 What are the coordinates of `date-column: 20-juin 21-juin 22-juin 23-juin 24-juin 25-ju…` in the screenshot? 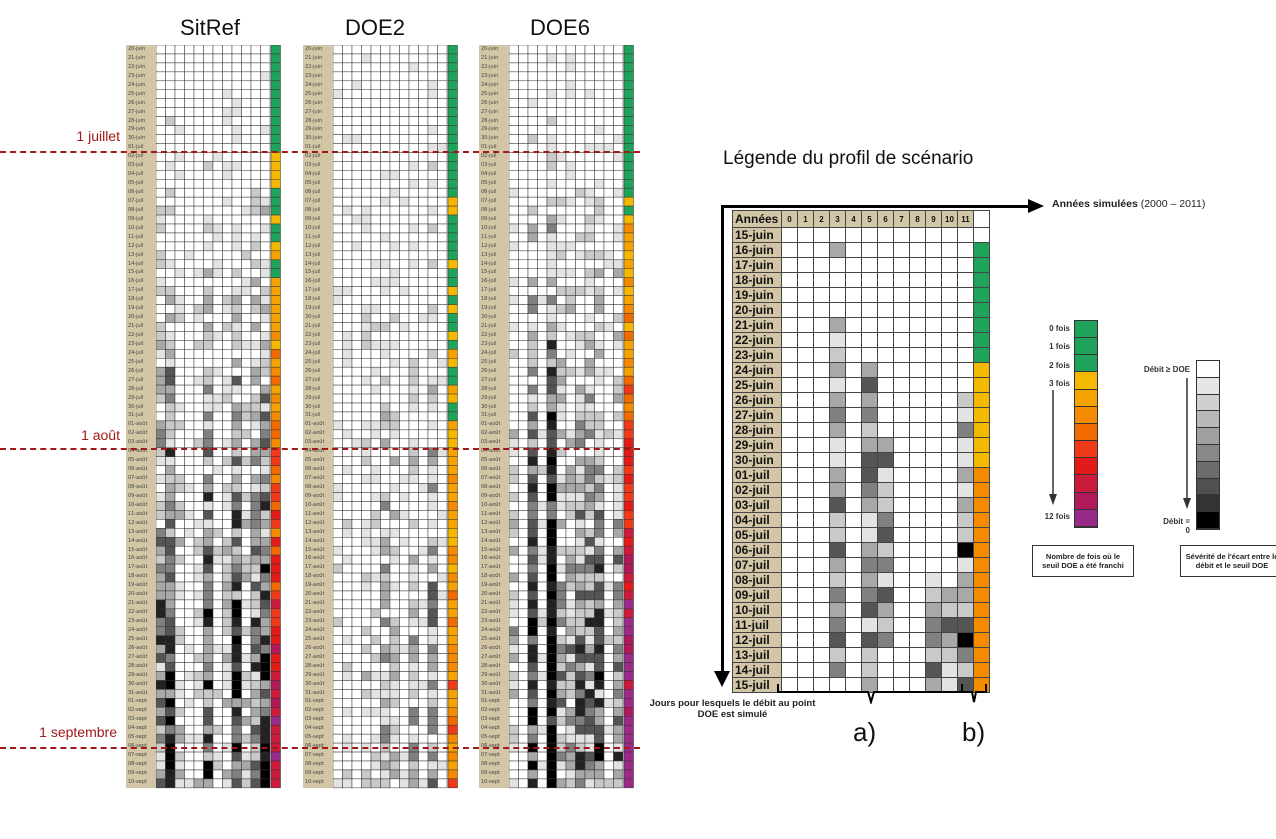 It's located at (141, 416).